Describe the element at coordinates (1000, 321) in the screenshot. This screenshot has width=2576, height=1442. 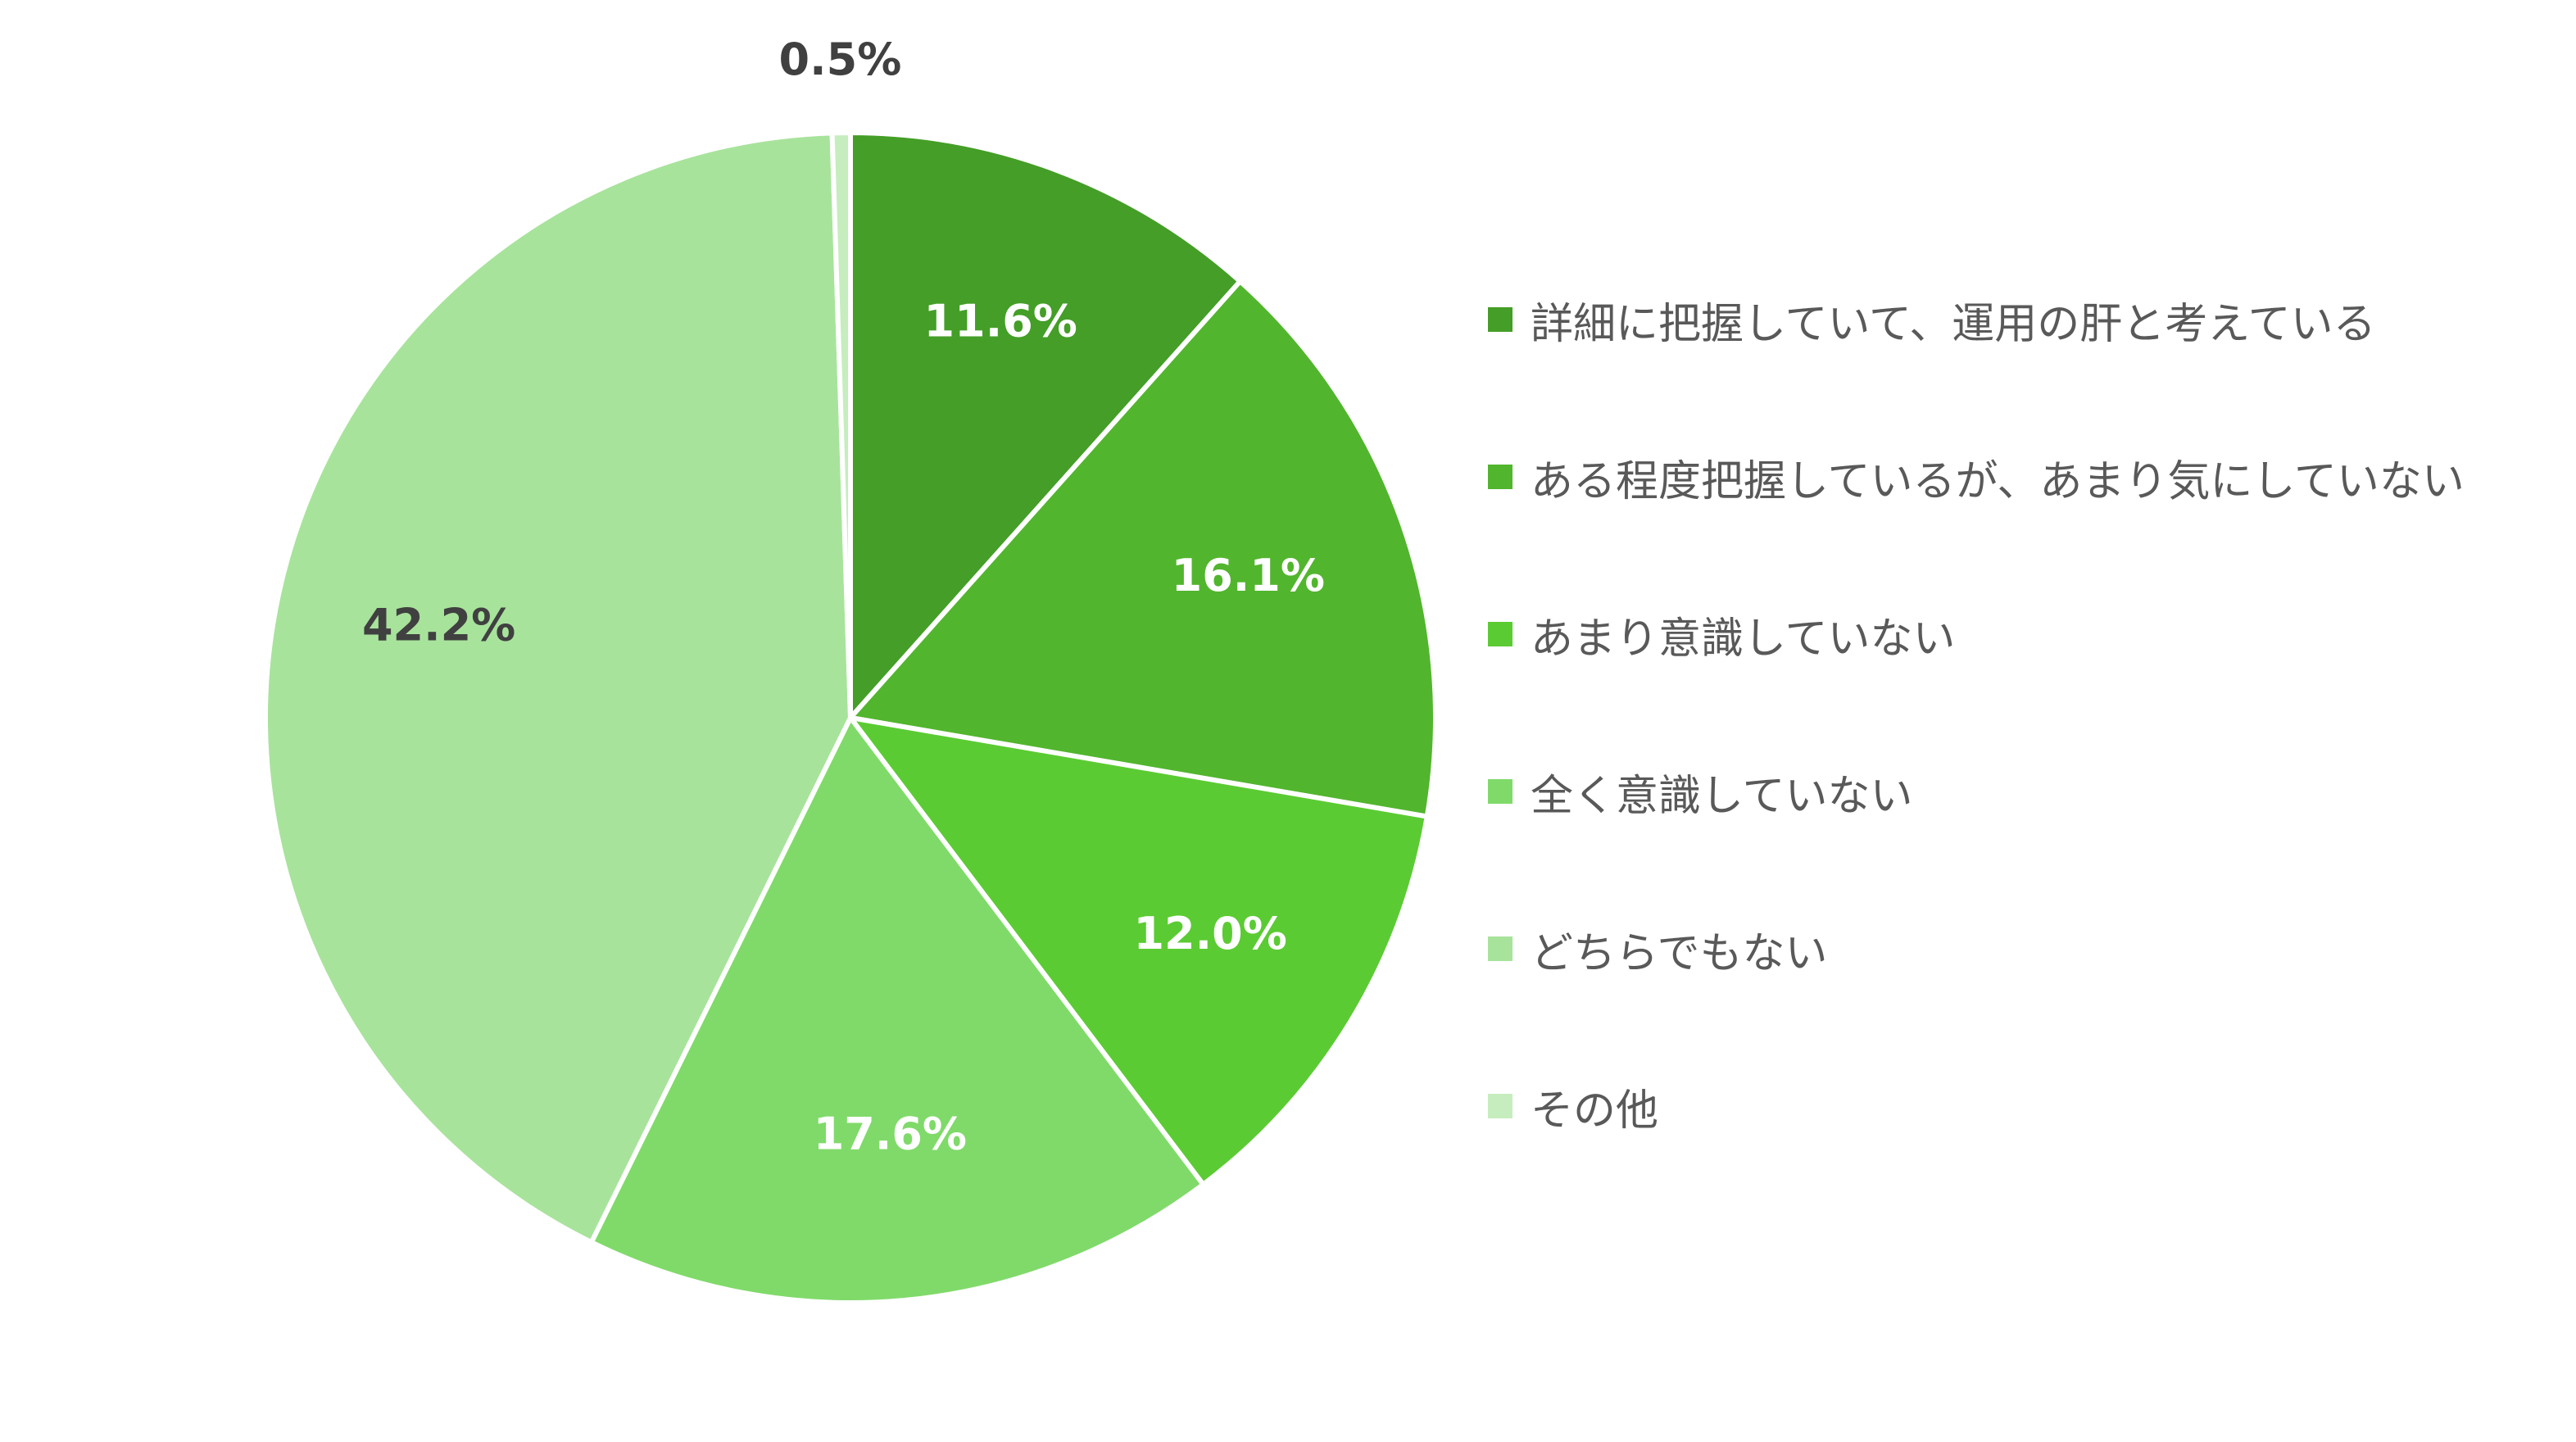
I see `data-label-1: 11.6%` at that location.